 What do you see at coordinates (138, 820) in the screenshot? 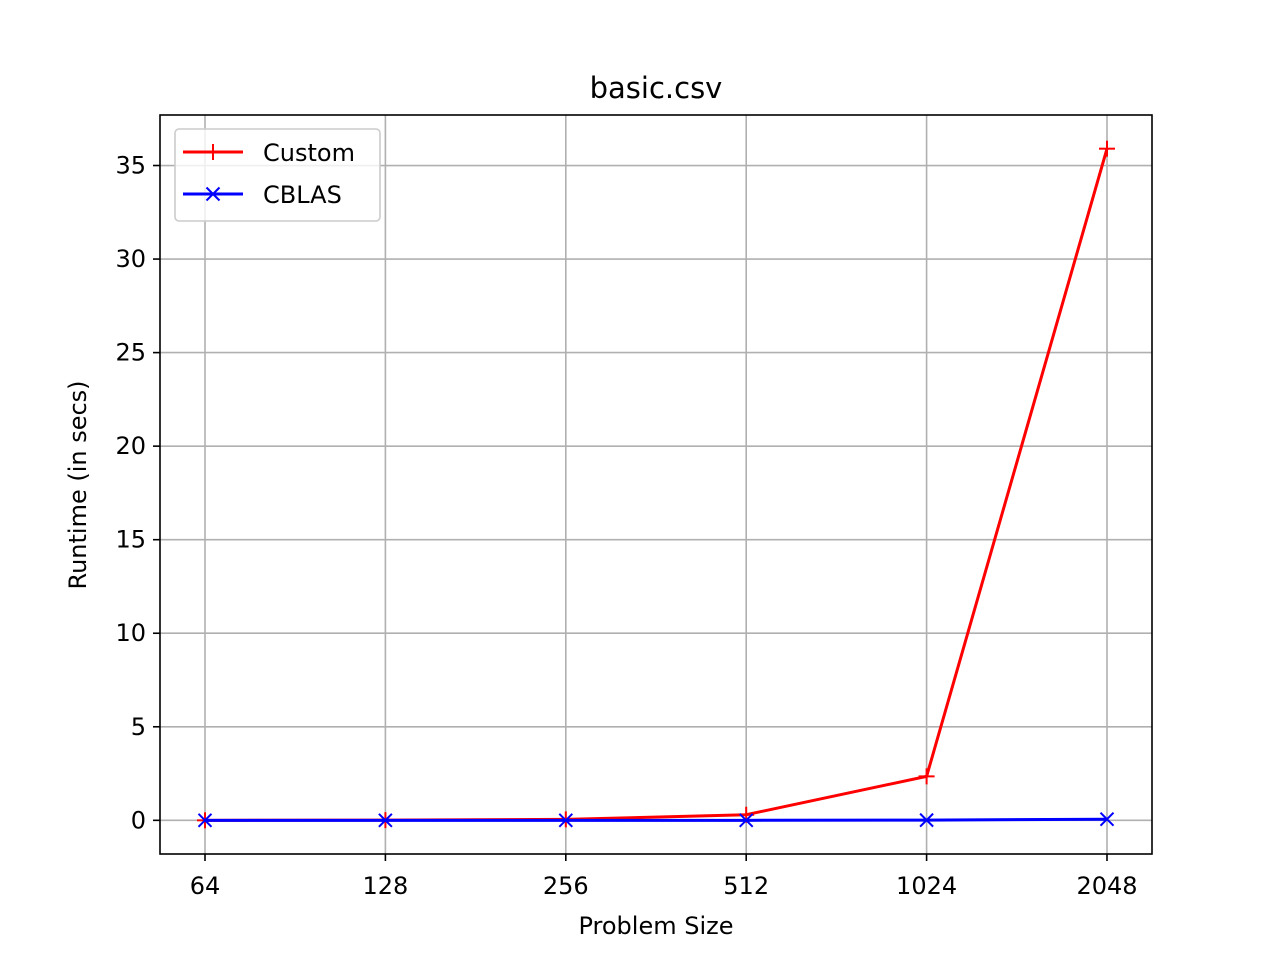
I see `y-tick-label: 0` at bounding box center [138, 820].